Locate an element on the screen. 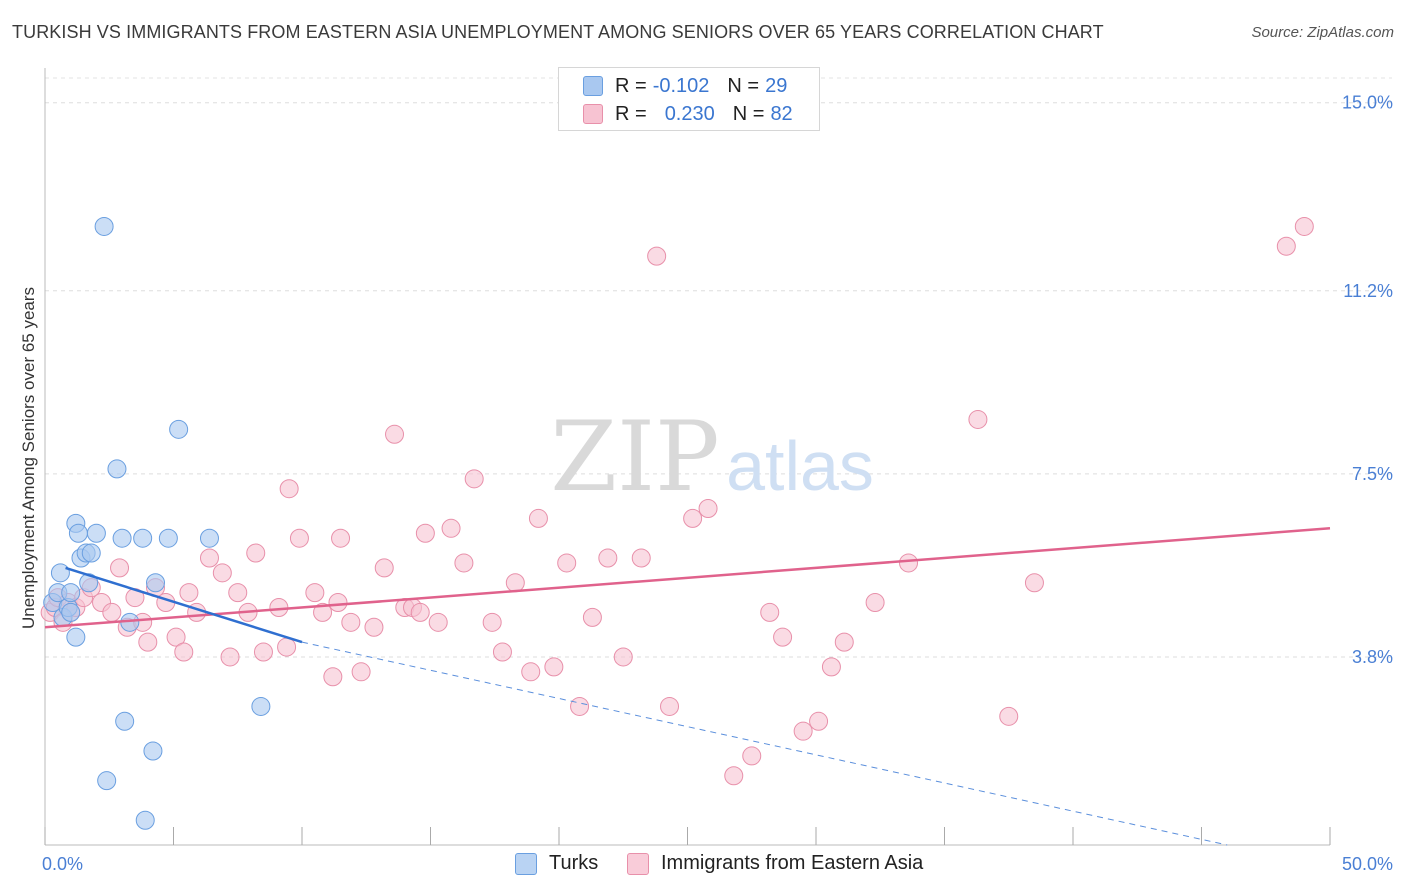 The image size is (1406, 892). series-turks-points is located at coordinates (157, 523).